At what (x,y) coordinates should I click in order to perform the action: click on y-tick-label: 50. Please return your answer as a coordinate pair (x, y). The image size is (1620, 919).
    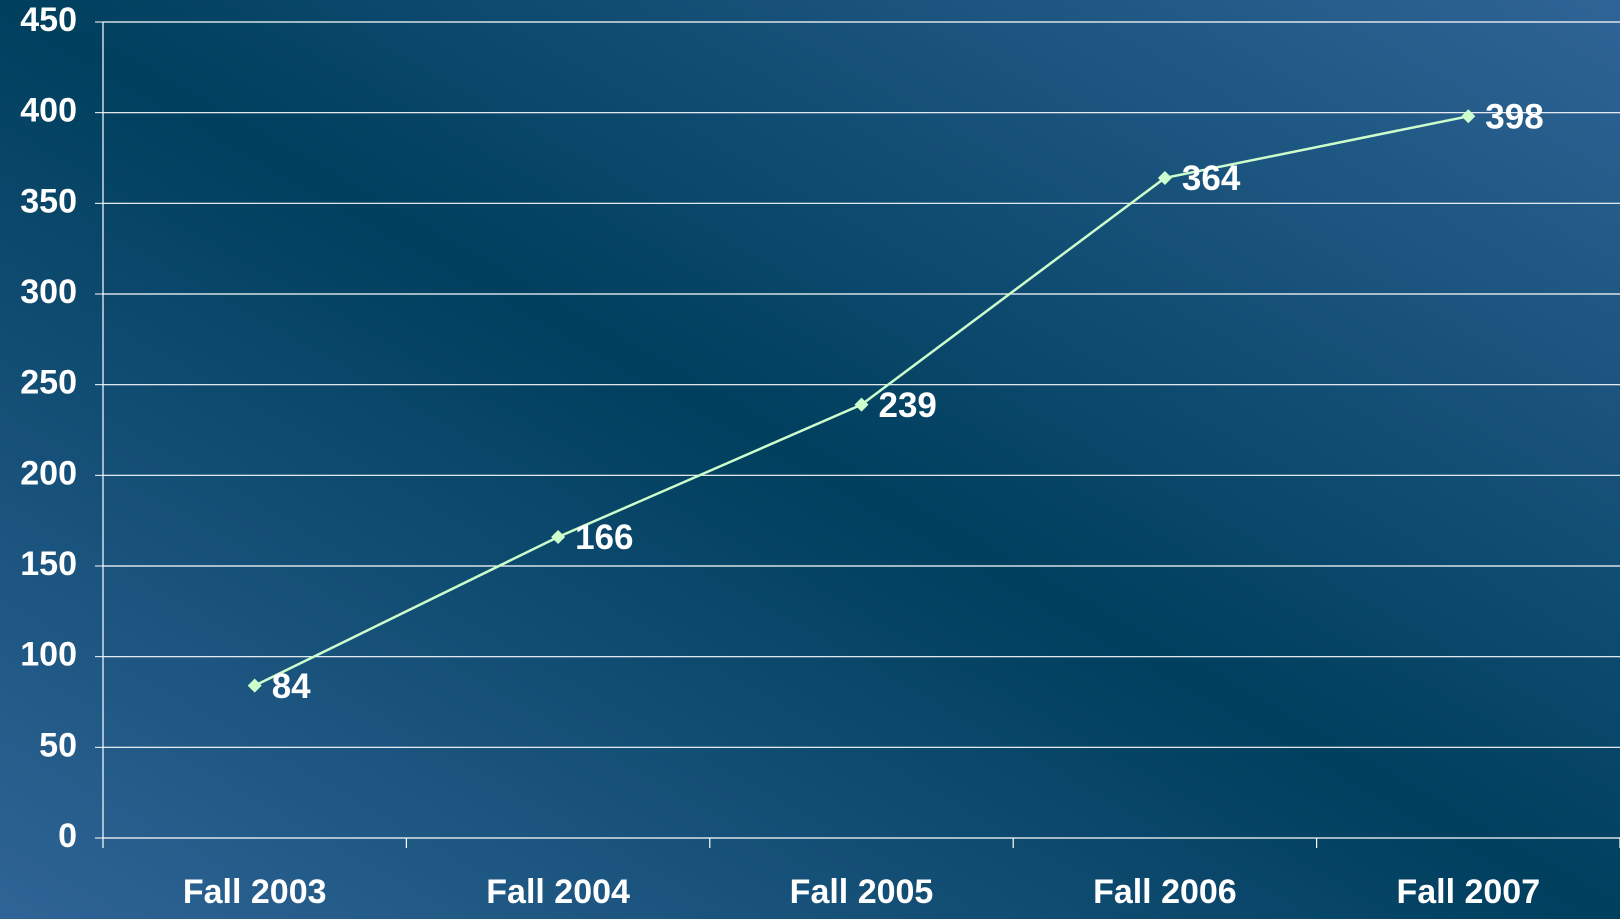
    Looking at the image, I should click on (58, 745).